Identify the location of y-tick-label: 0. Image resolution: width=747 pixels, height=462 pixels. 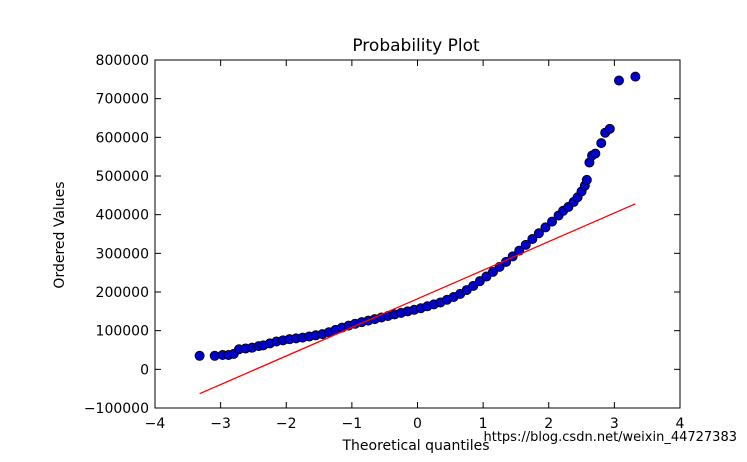
(144, 370).